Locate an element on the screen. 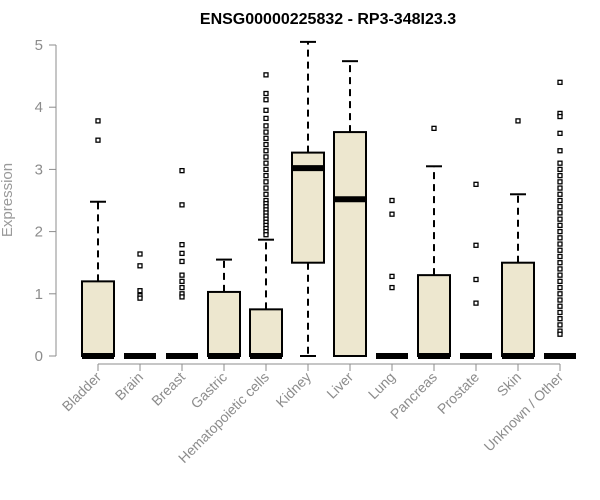 The image size is (600, 500). box-lung is located at coordinates (392, 278).